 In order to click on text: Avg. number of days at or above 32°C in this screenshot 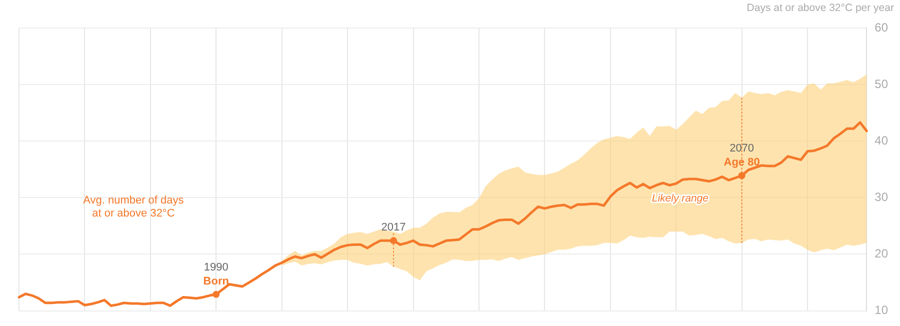, I will do `click(133, 207)`.